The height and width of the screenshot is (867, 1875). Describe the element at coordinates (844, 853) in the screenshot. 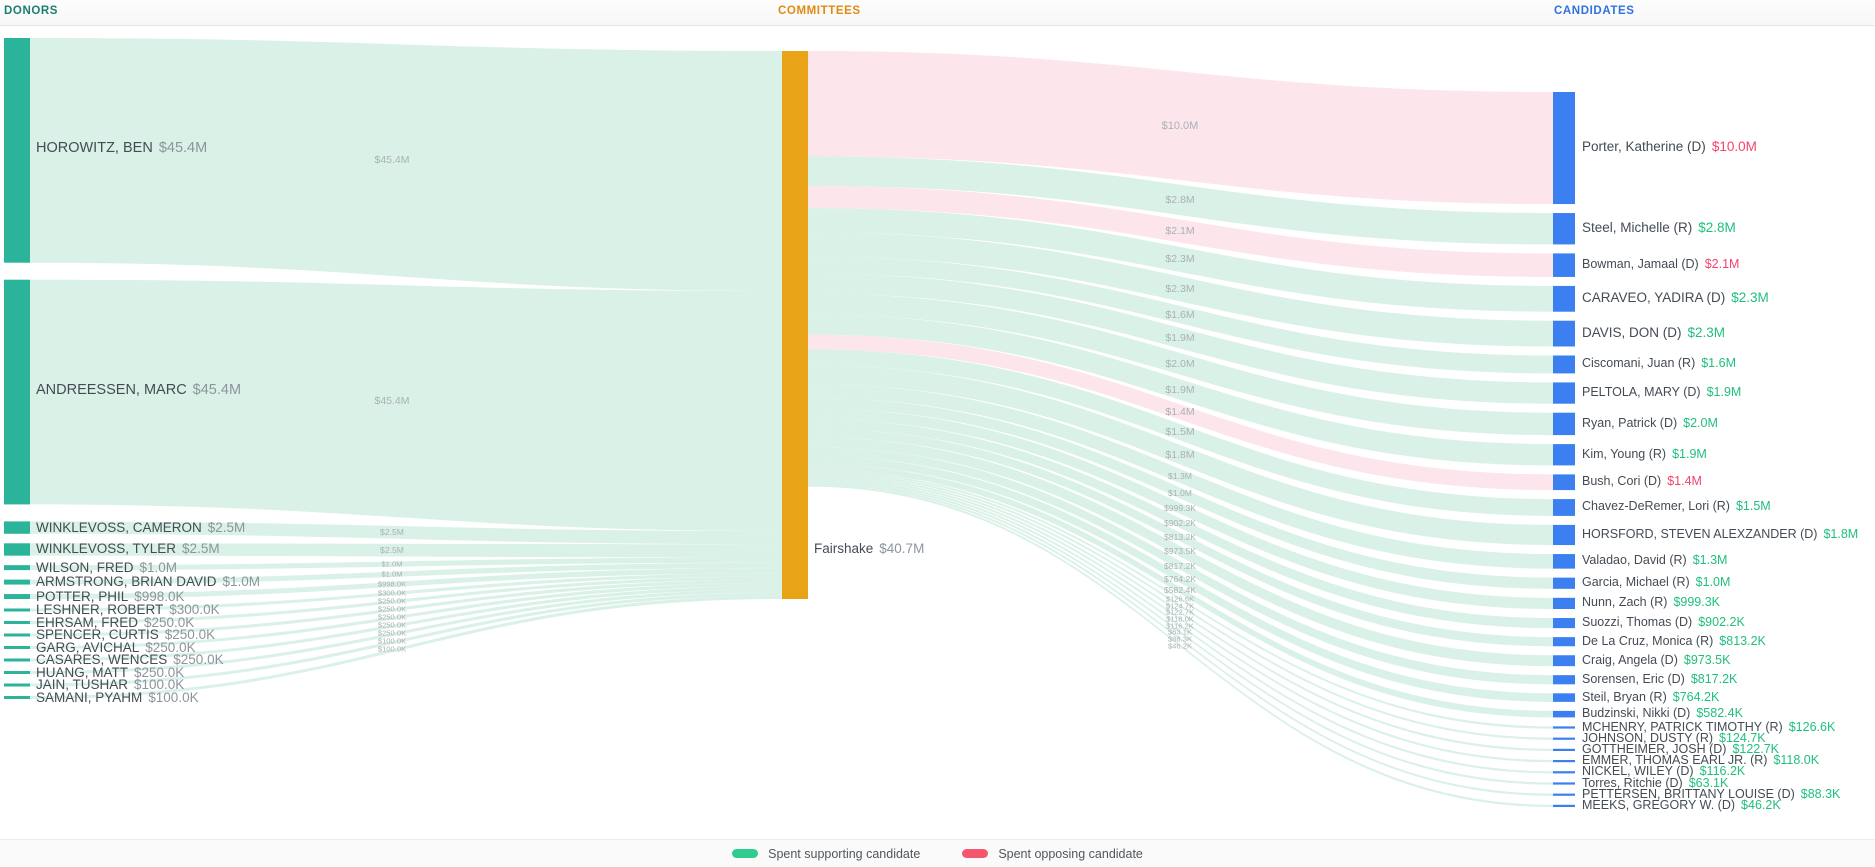

I see `legend-label-support: Spent supporting candidate` at that location.